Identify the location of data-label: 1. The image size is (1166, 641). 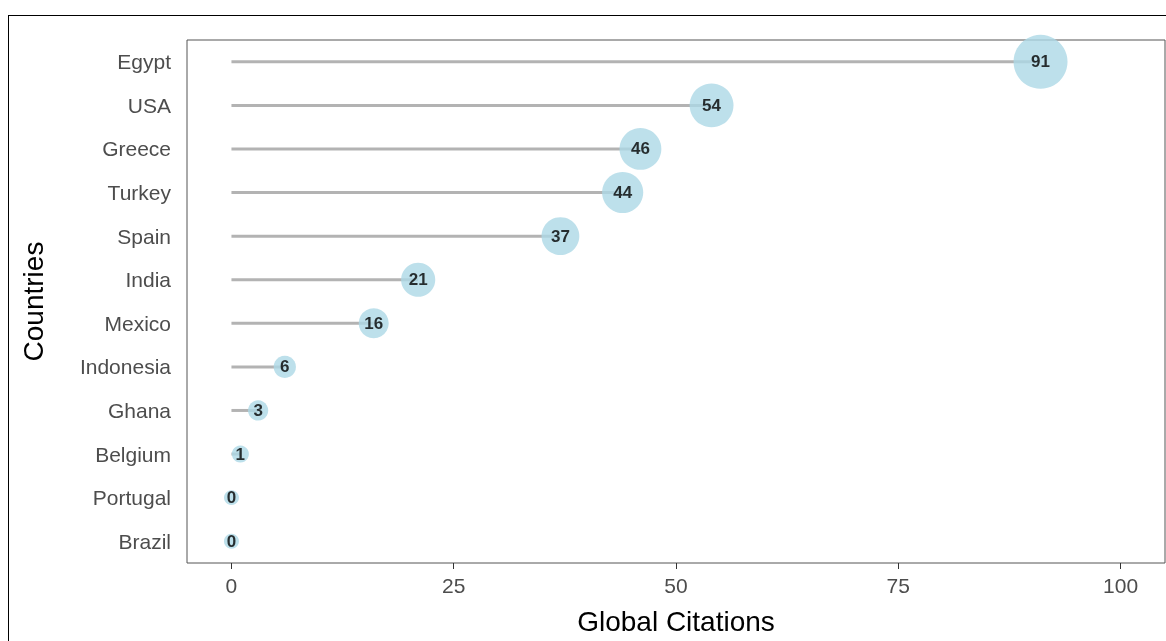
(240, 454).